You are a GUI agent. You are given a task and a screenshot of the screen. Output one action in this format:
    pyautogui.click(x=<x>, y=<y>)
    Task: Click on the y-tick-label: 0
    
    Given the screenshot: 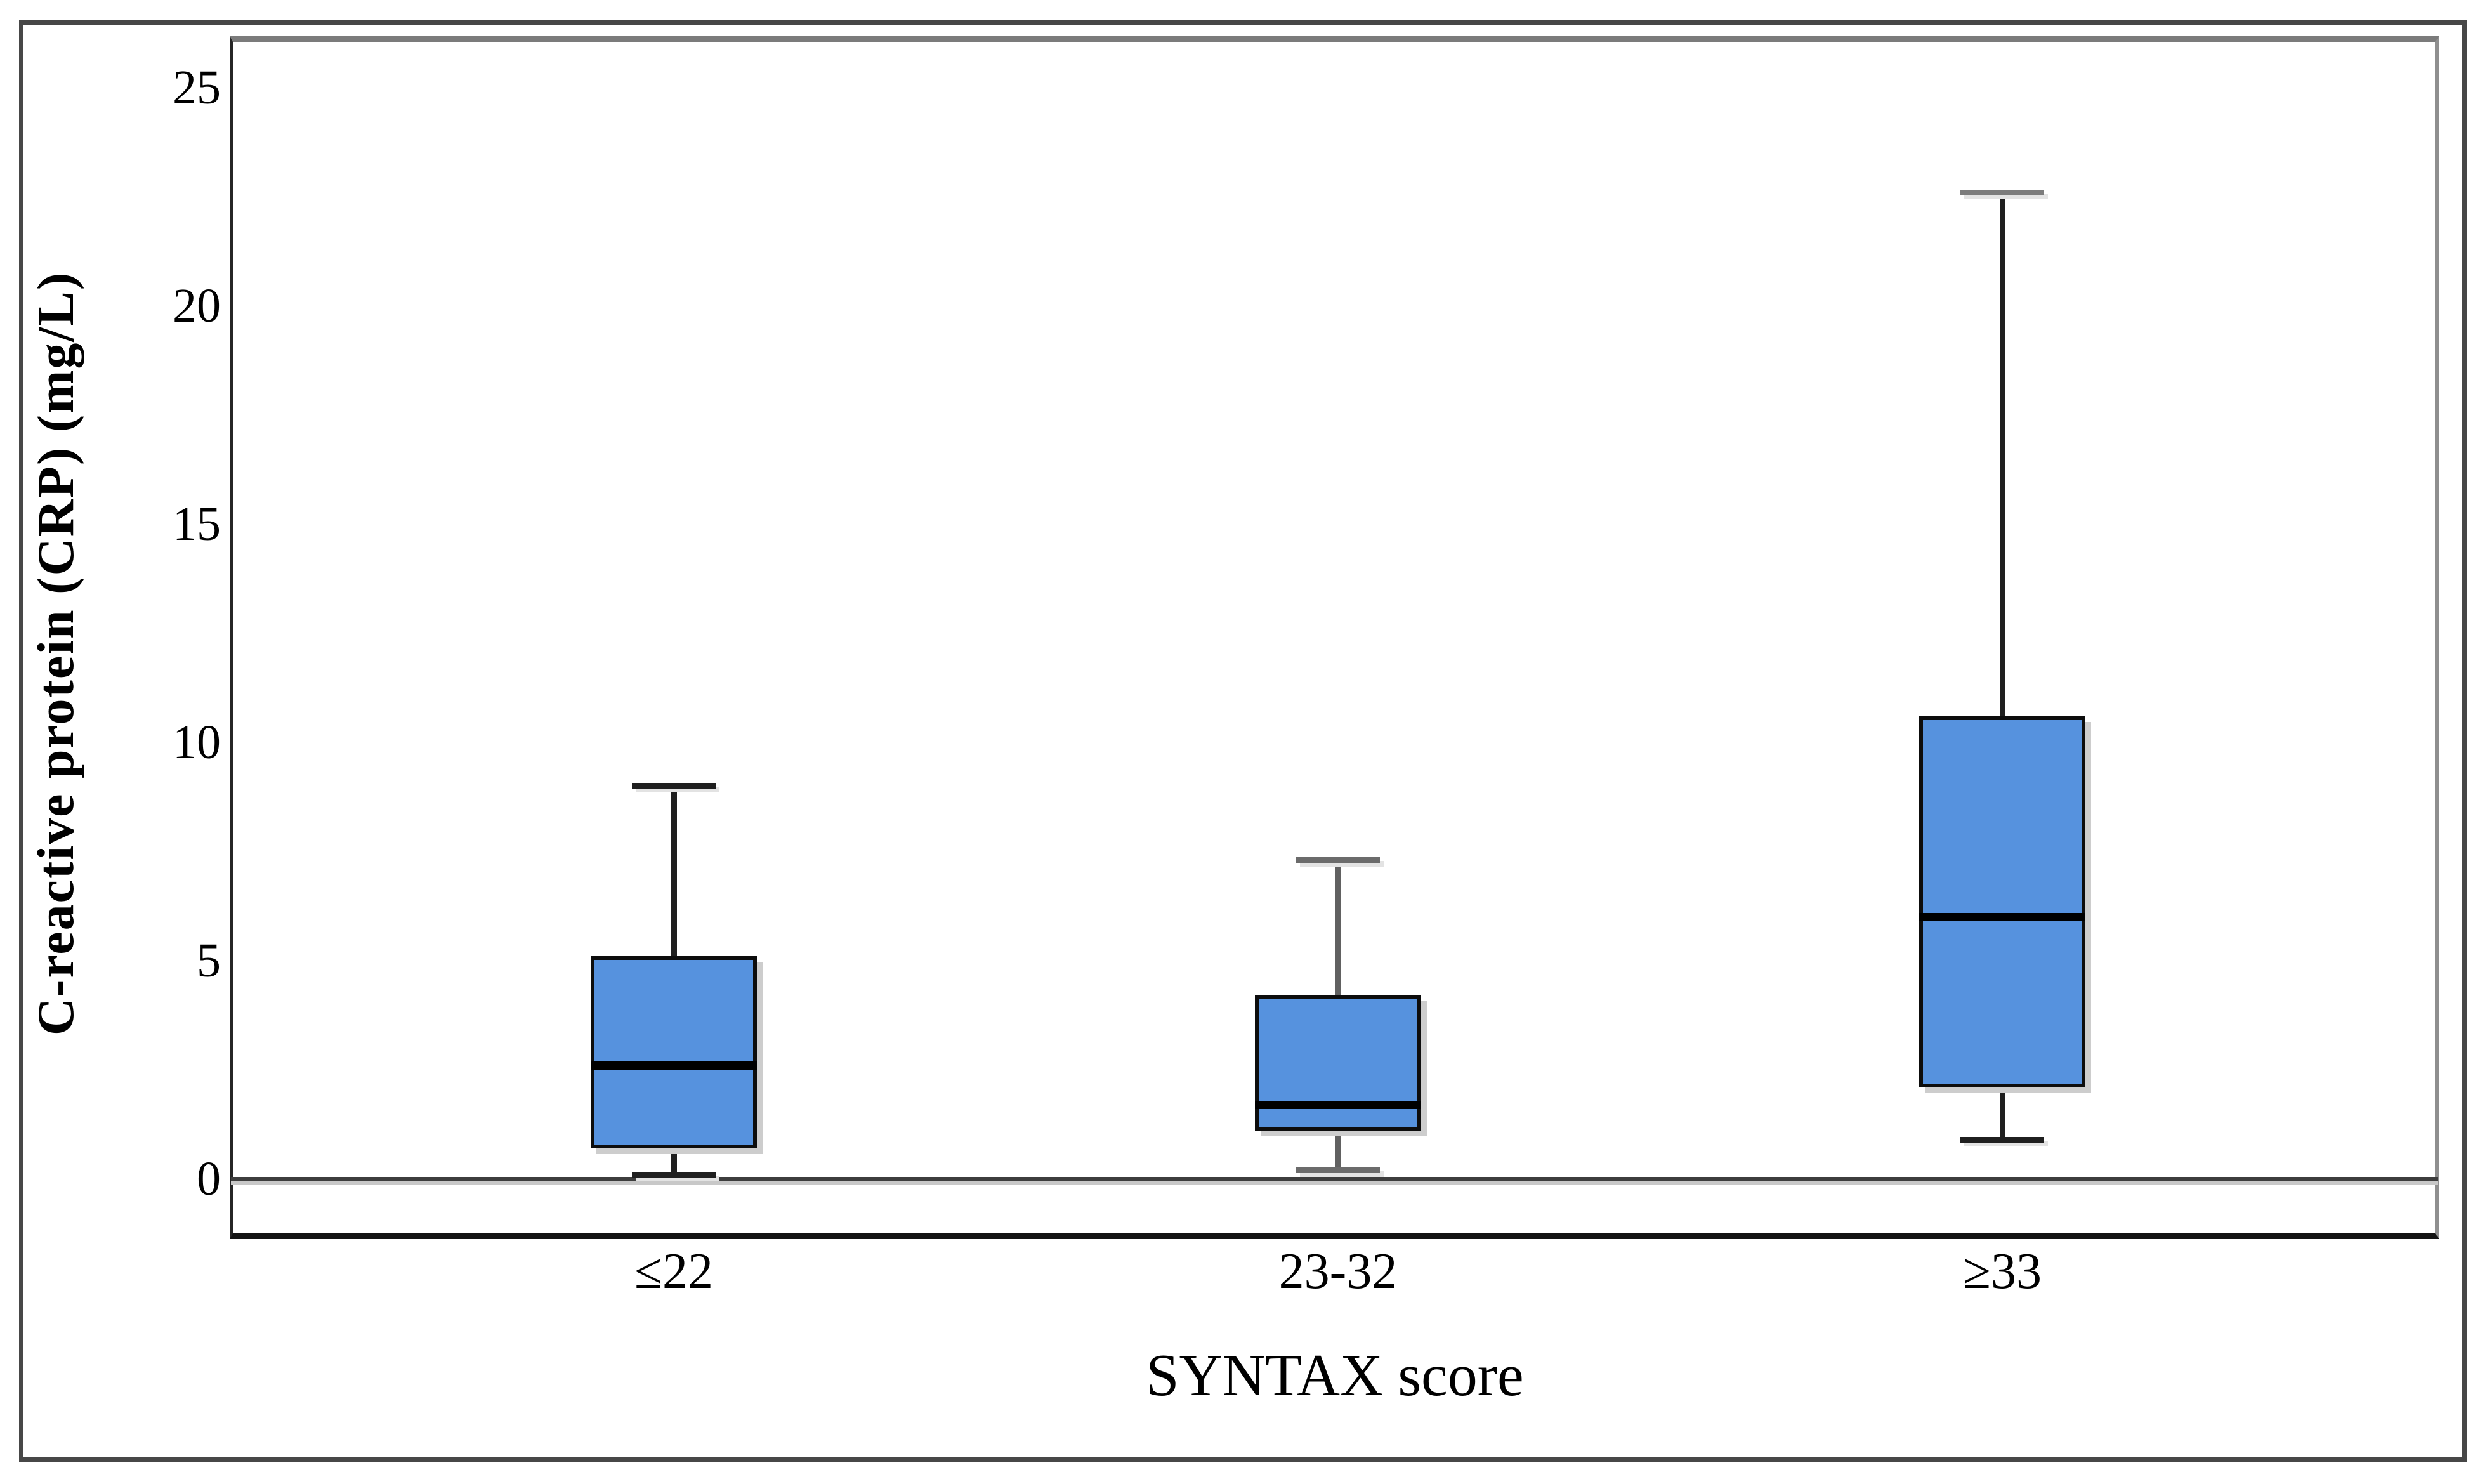 What is the action you would take?
    pyautogui.click(x=209, y=1178)
    